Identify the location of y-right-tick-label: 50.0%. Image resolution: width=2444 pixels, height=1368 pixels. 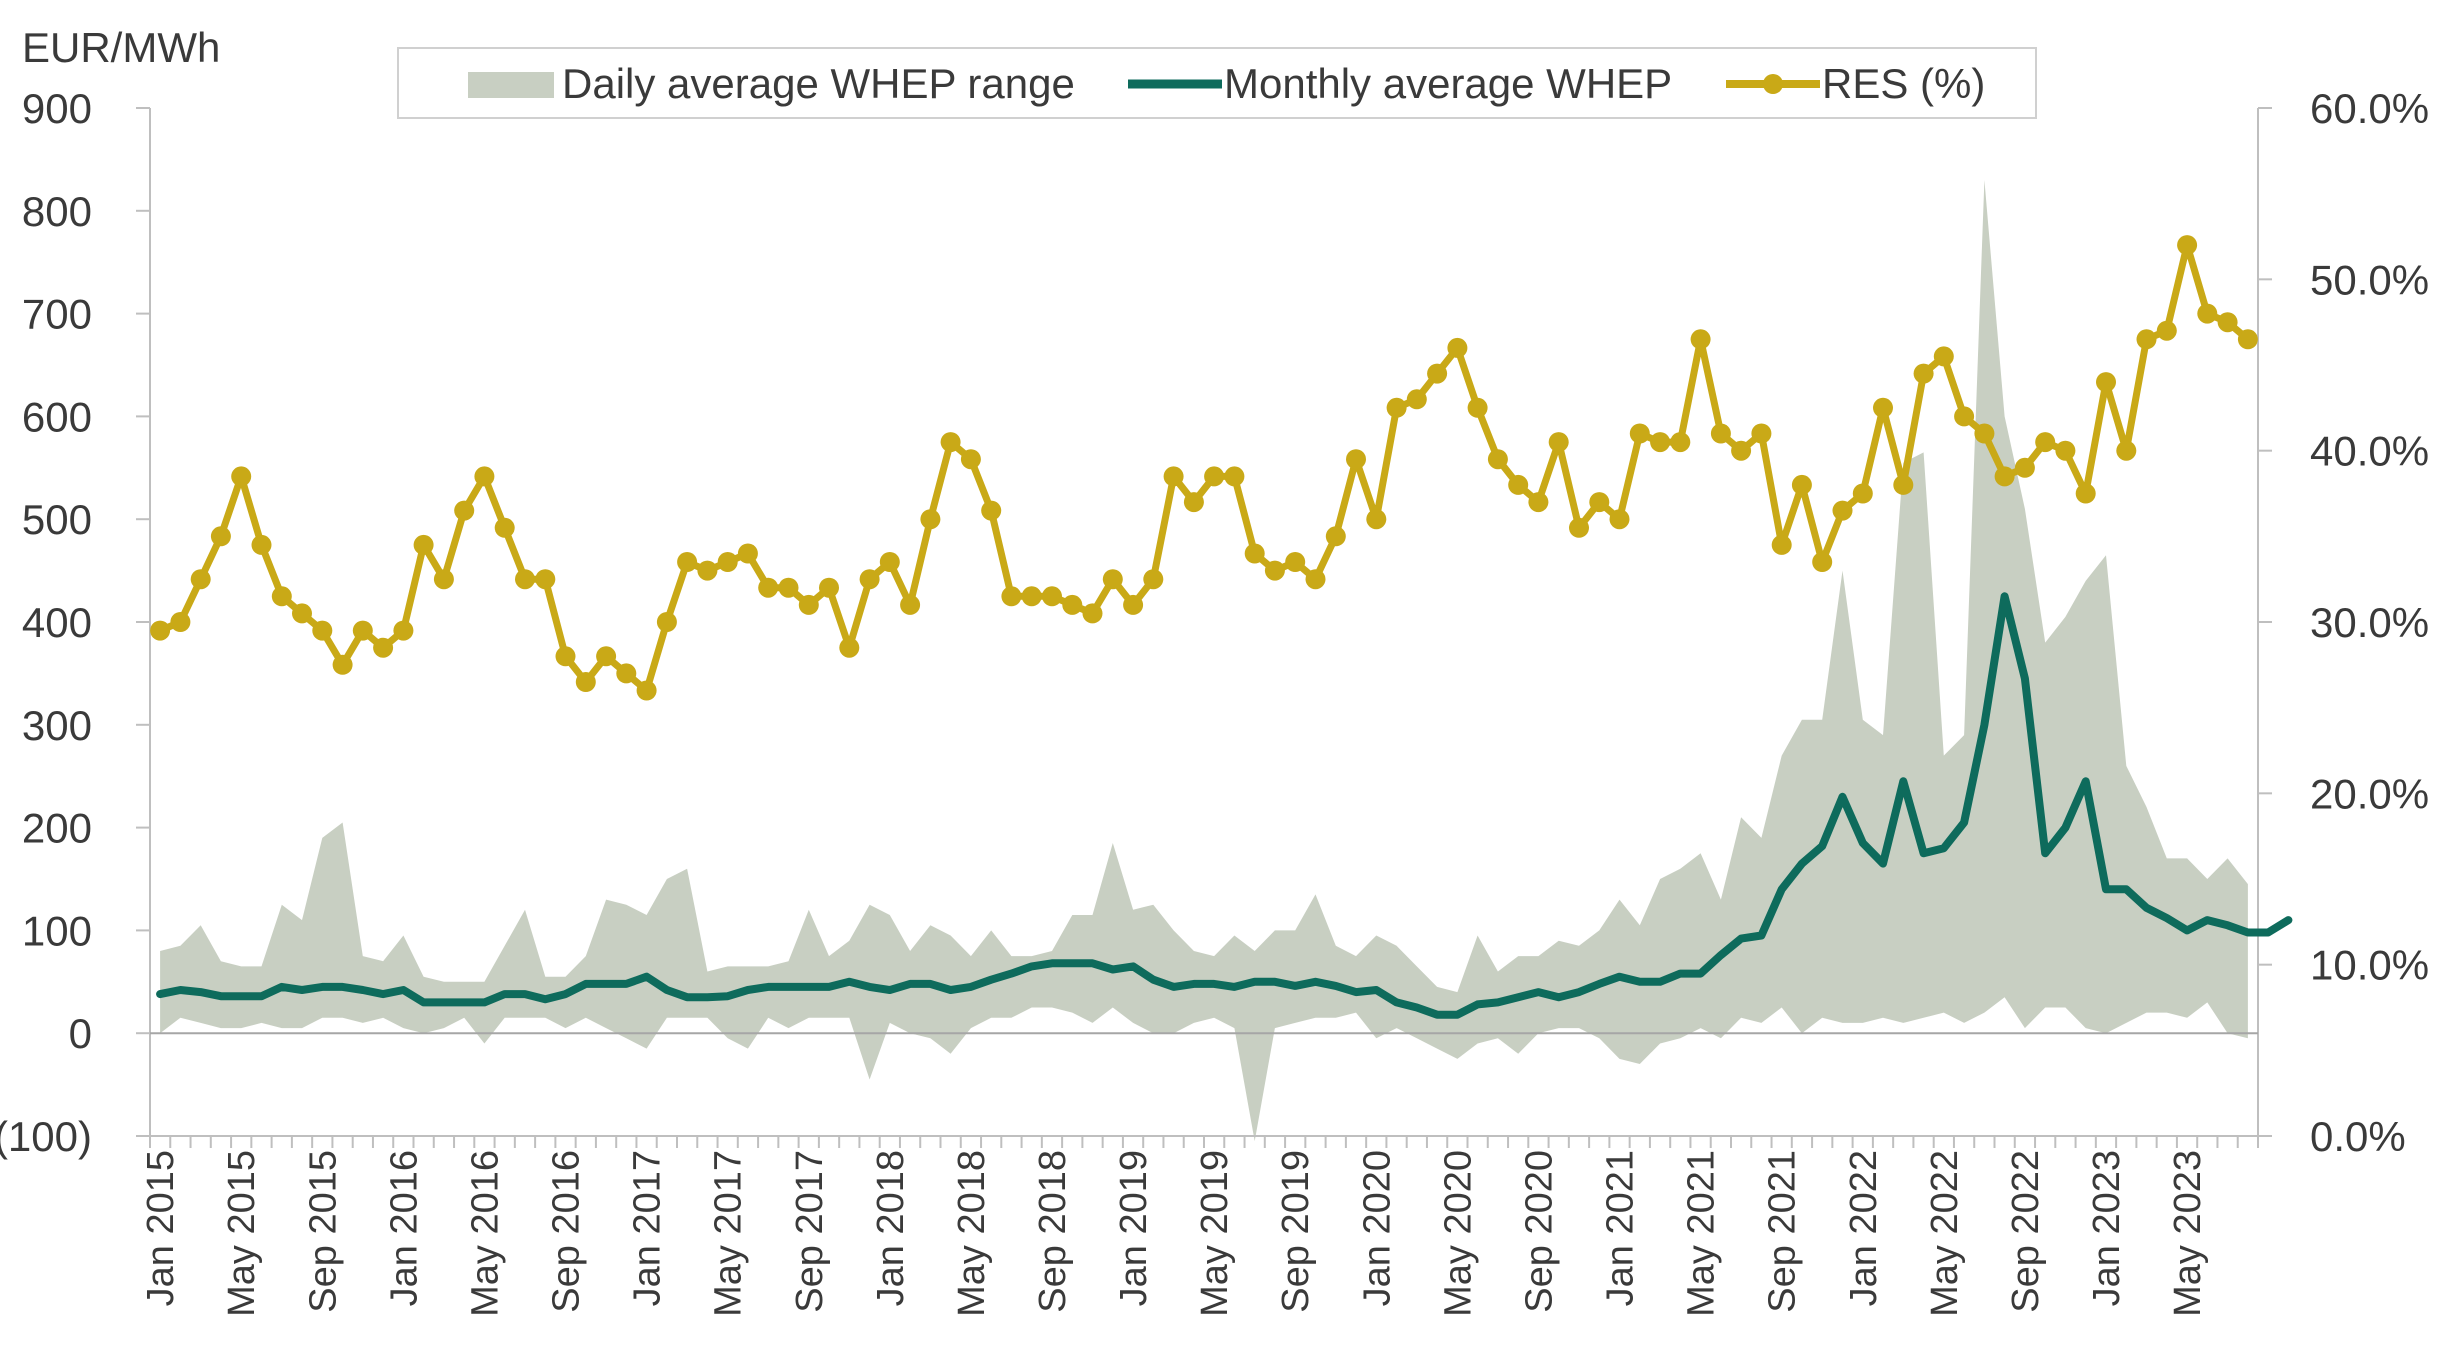
(2369, 279).